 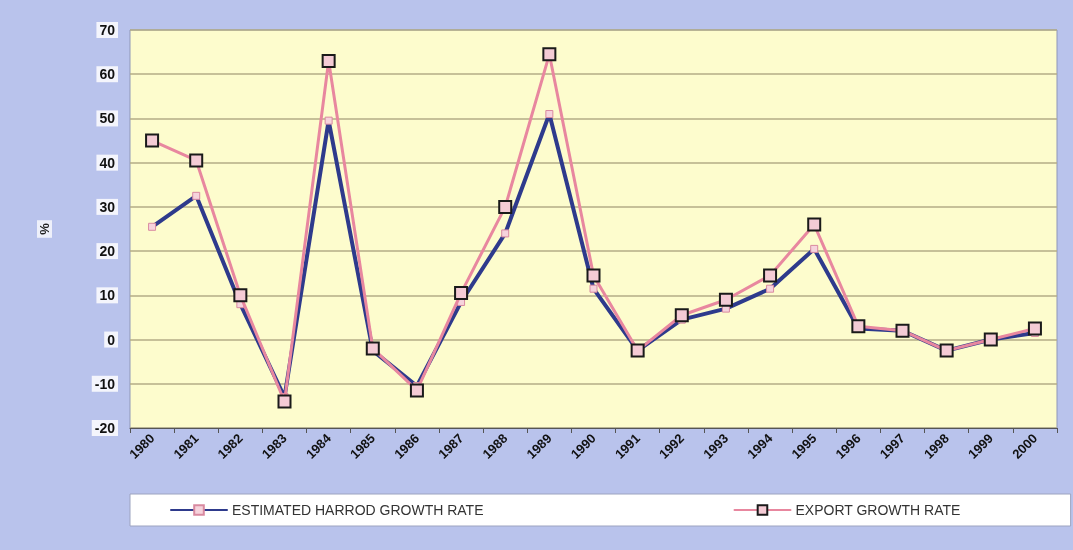 I want to click on legend-label: ESTIMATED HARROD GROWTH RATE, so click(x=358, y=510).